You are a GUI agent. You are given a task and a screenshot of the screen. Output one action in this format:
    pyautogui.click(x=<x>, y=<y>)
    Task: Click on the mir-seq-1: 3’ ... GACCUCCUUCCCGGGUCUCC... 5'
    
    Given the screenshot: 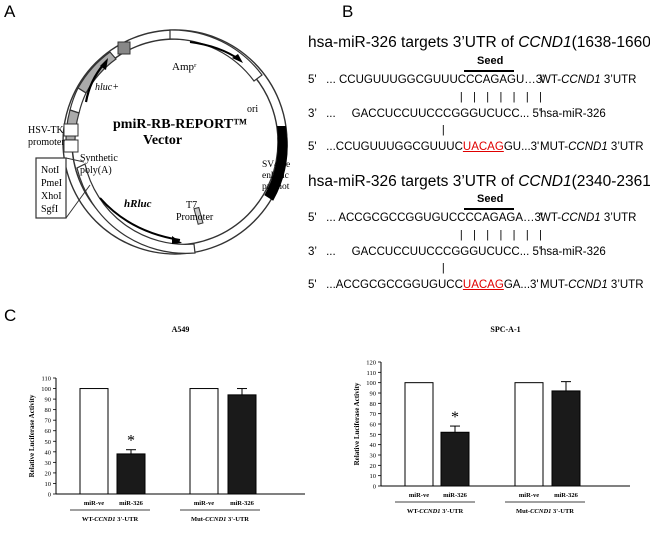 What is the action you would take?
    pyautogui.click(x=425, y=114)
    